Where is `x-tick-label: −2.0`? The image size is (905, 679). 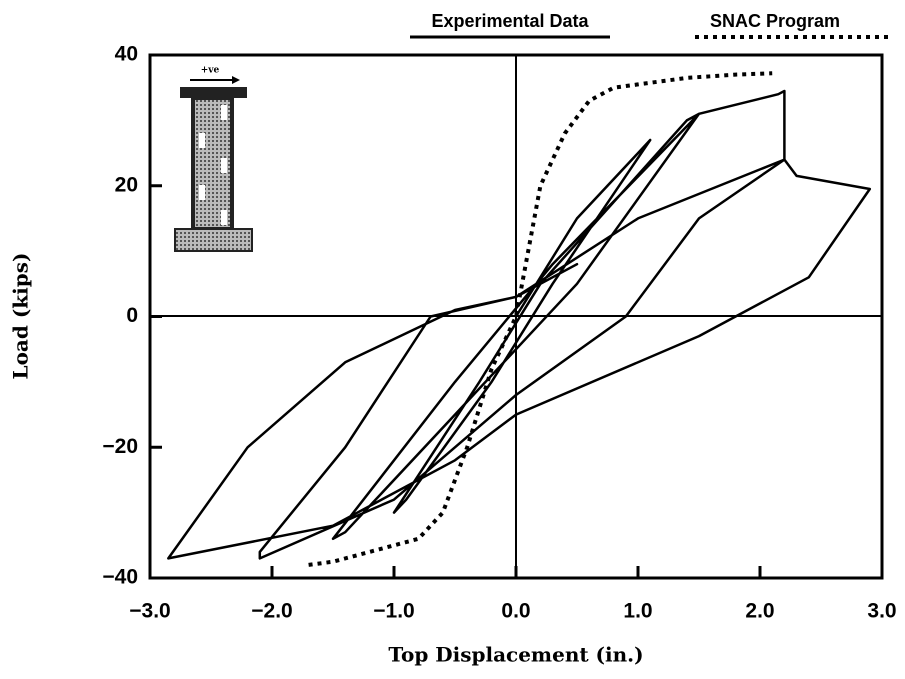
x-tick-label: −2.0 is located at coordinates (271, 611).